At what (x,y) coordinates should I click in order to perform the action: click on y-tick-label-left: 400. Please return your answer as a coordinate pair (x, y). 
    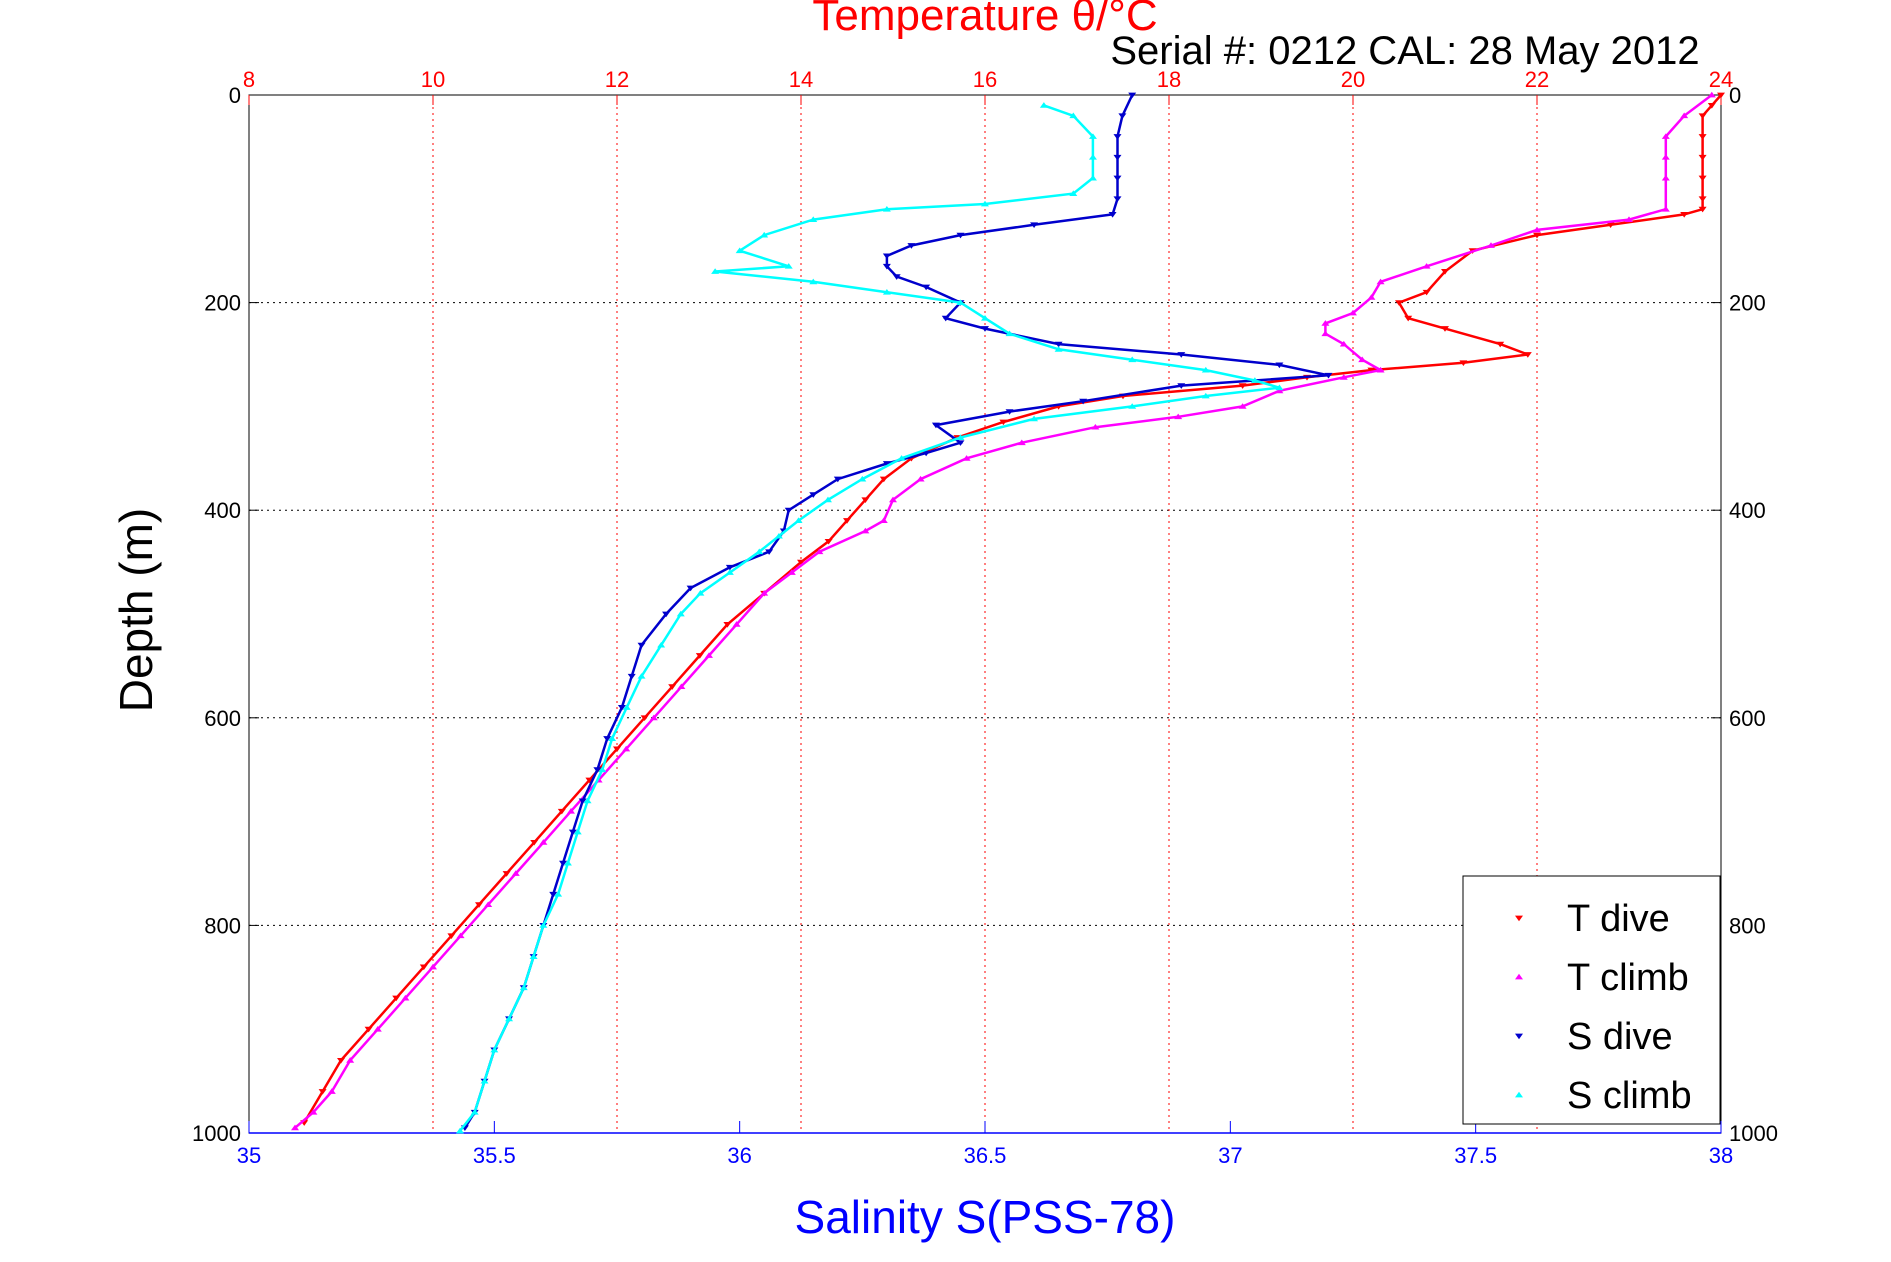
    Looking at the image, I should click on (222, 510).